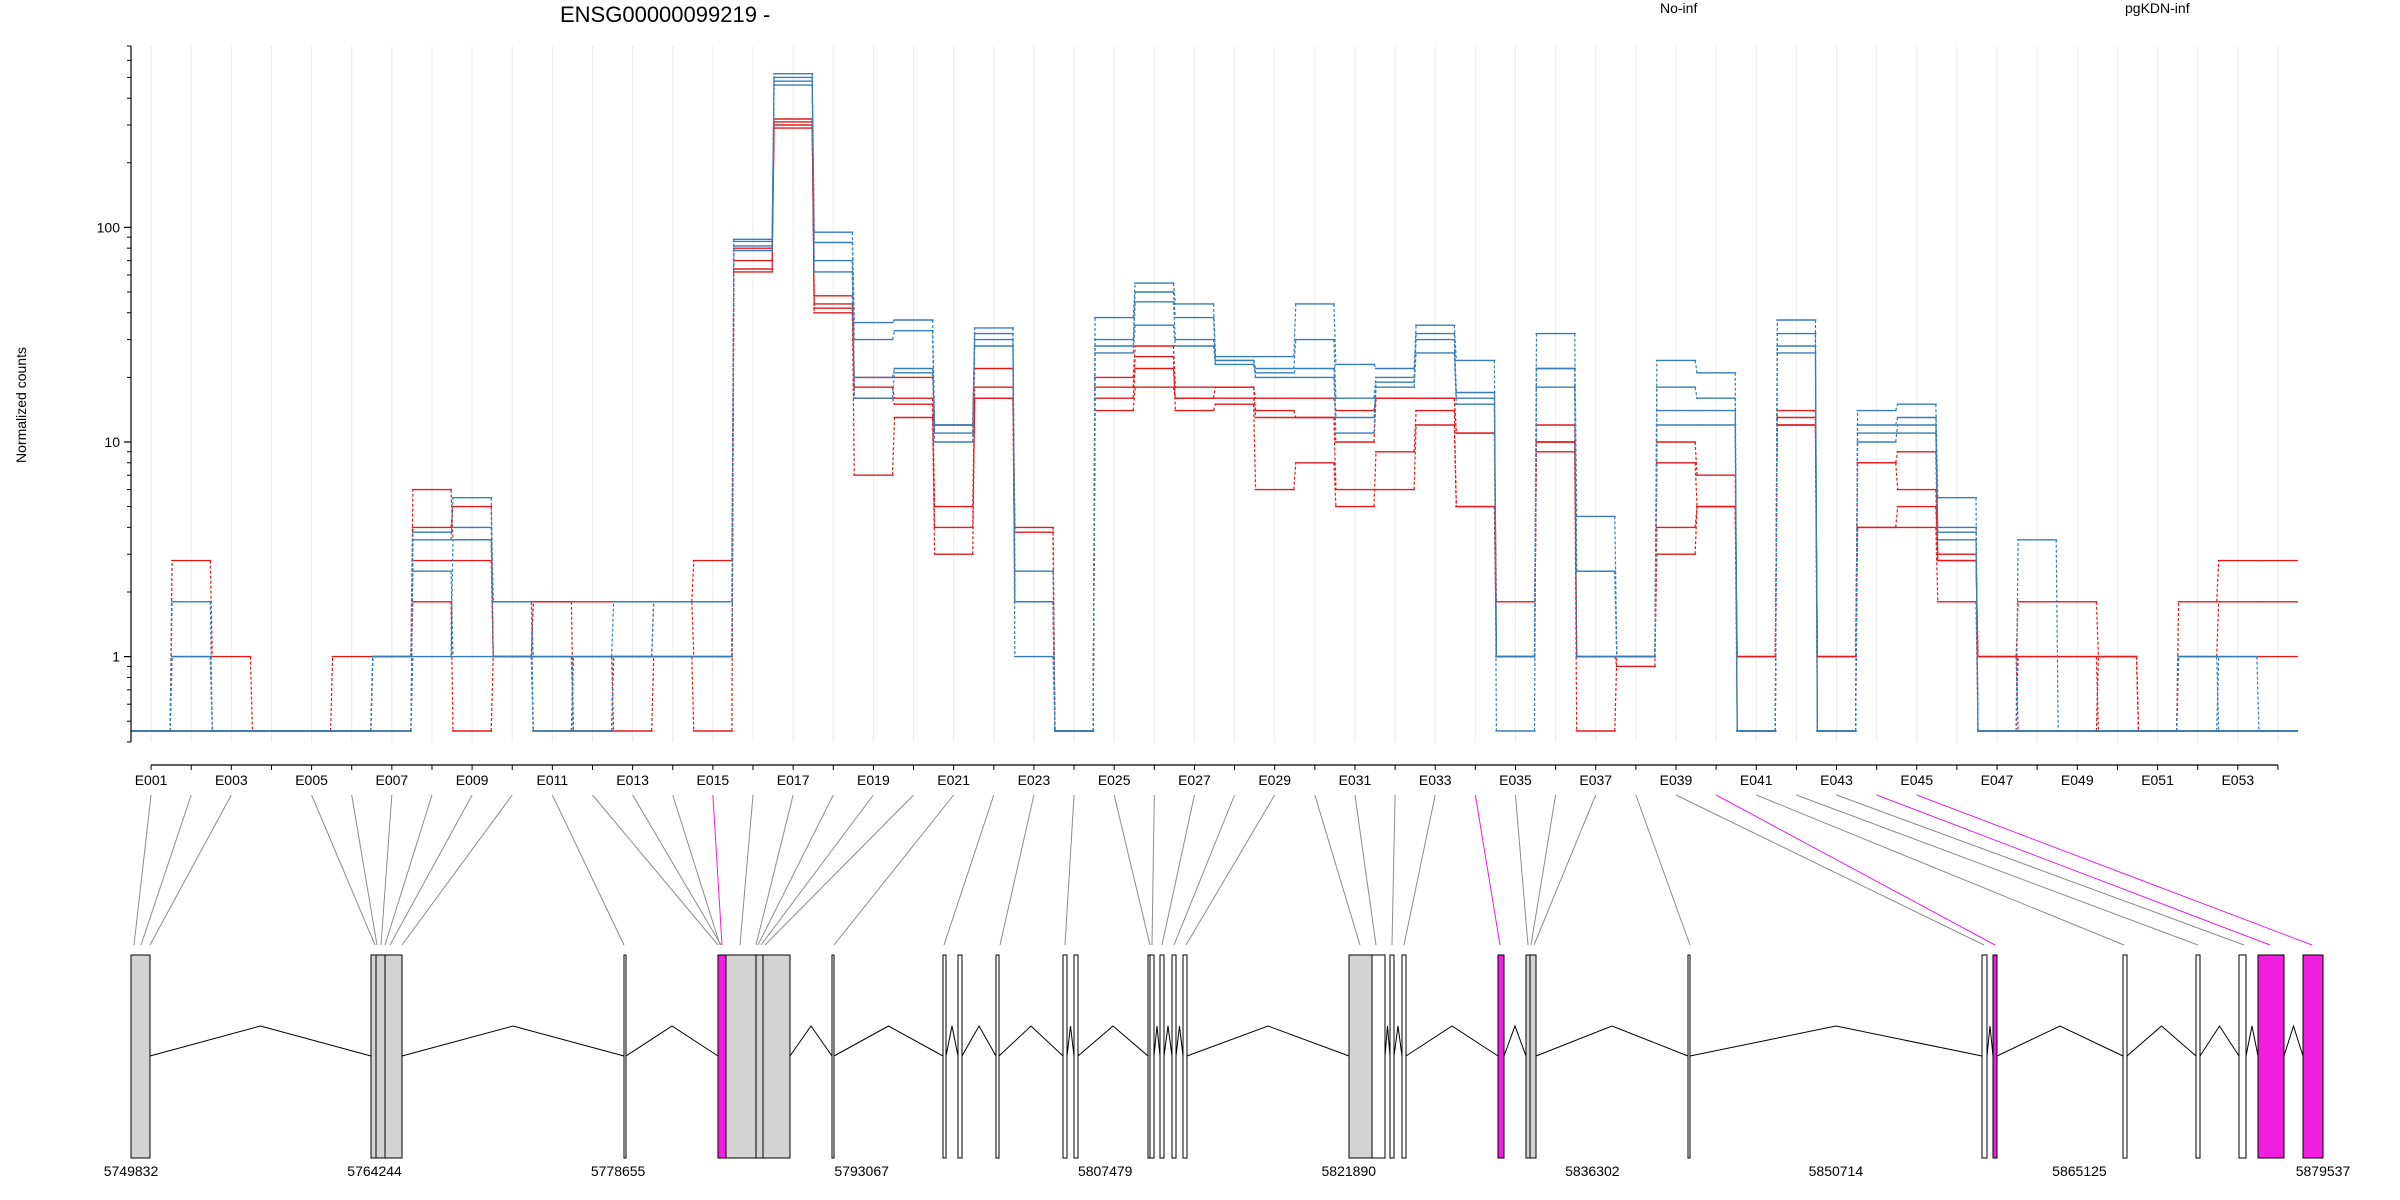 The height and width of the screenshot is (1200, 2400). I want to click on x-tick-label: E025, so click(1114, 780).